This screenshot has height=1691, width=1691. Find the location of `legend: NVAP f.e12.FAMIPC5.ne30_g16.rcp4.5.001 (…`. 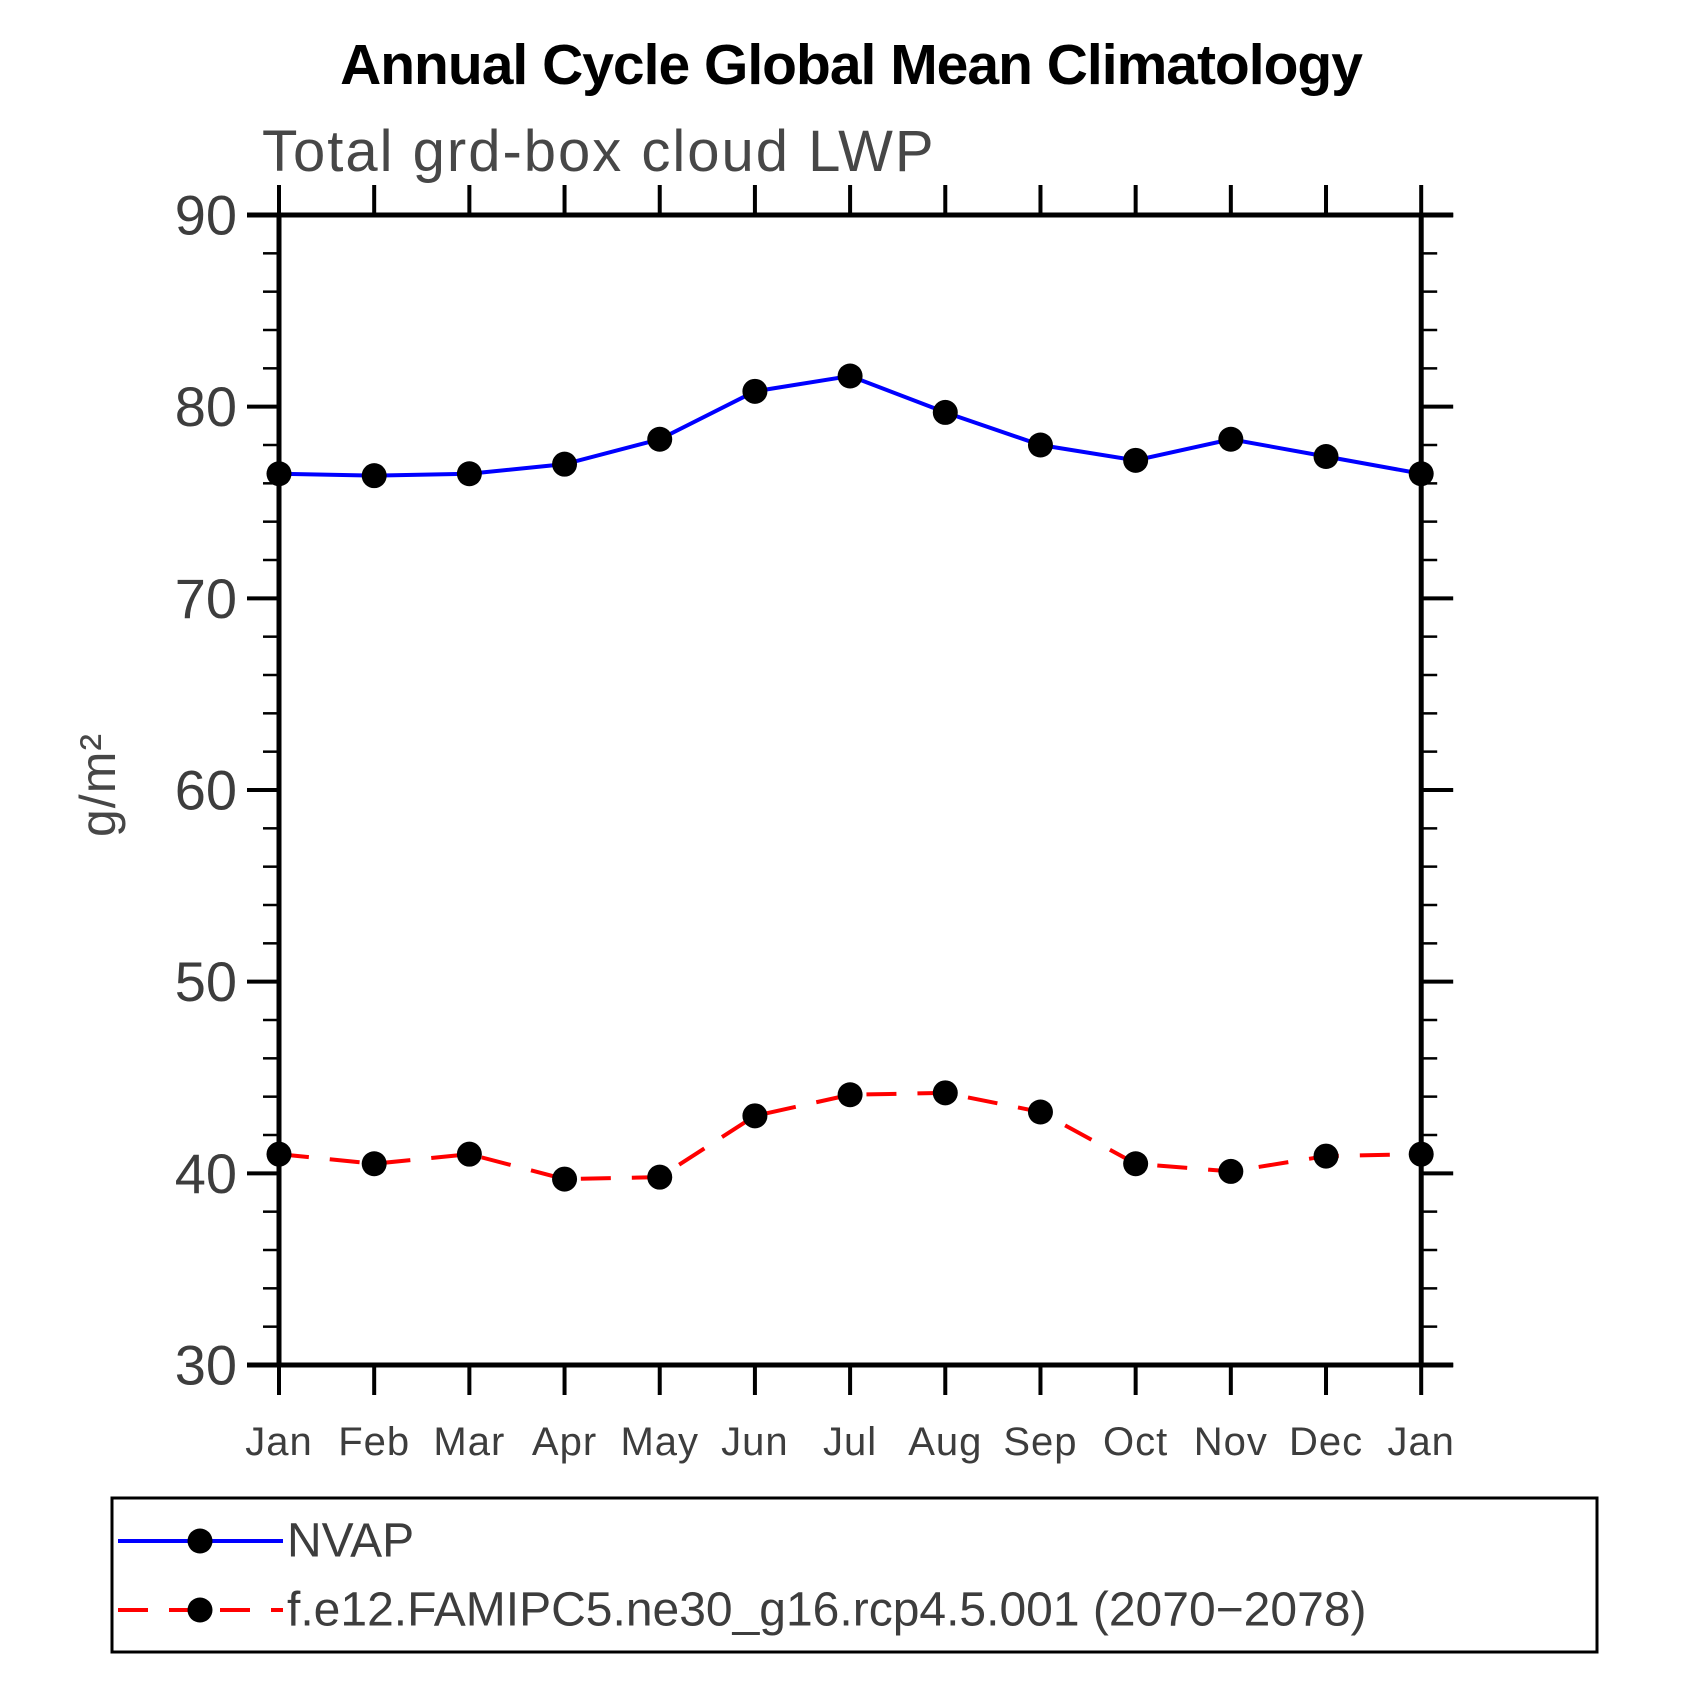

legend: NVAP f.e12.FAMIPC5.ne30_g16.rcp4.5.001 (… is located at coordinates (854, 1575).